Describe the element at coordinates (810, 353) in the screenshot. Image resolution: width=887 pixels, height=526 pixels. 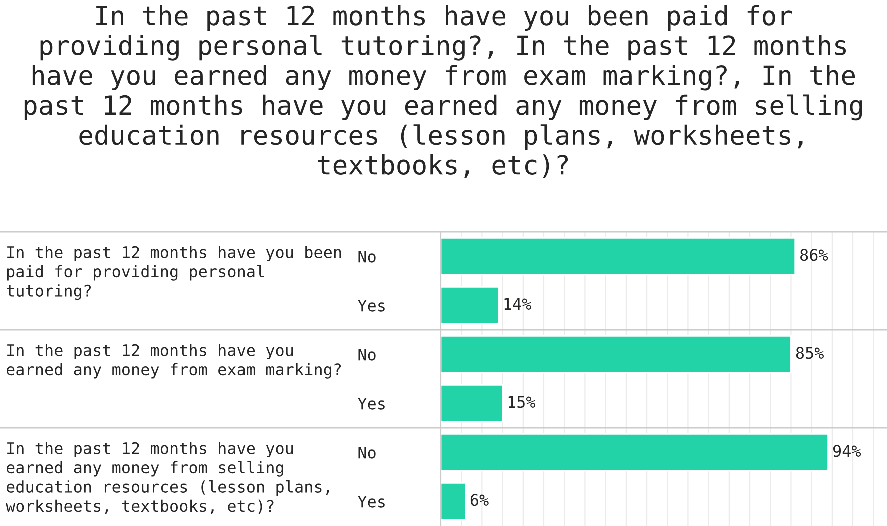
I see `data-label: 85%` at that location.